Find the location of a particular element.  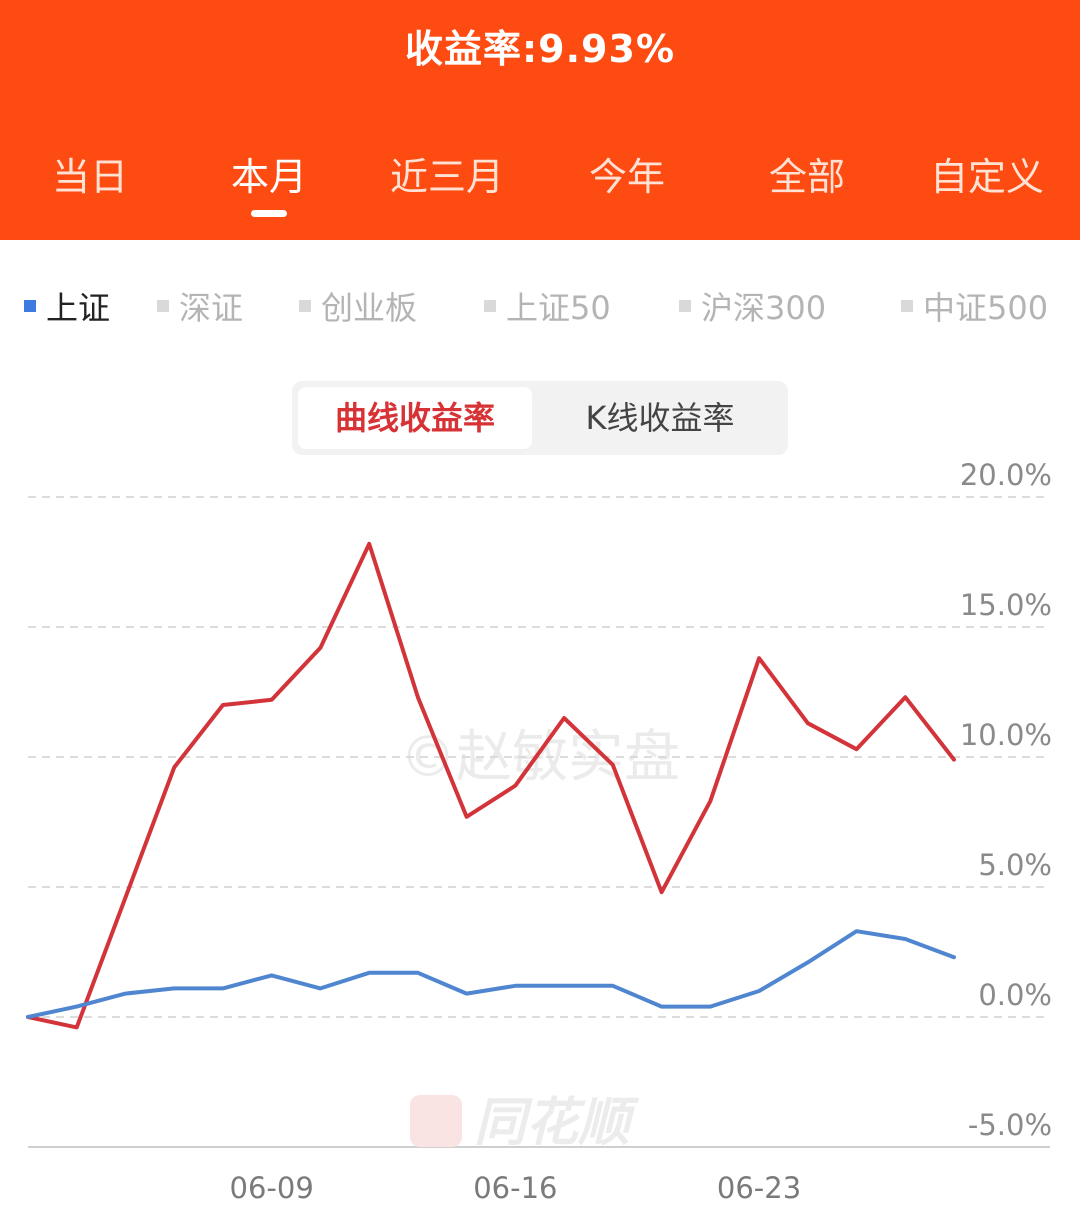

y-tick-label: 5.0% is located at coordinates (1015, 865).